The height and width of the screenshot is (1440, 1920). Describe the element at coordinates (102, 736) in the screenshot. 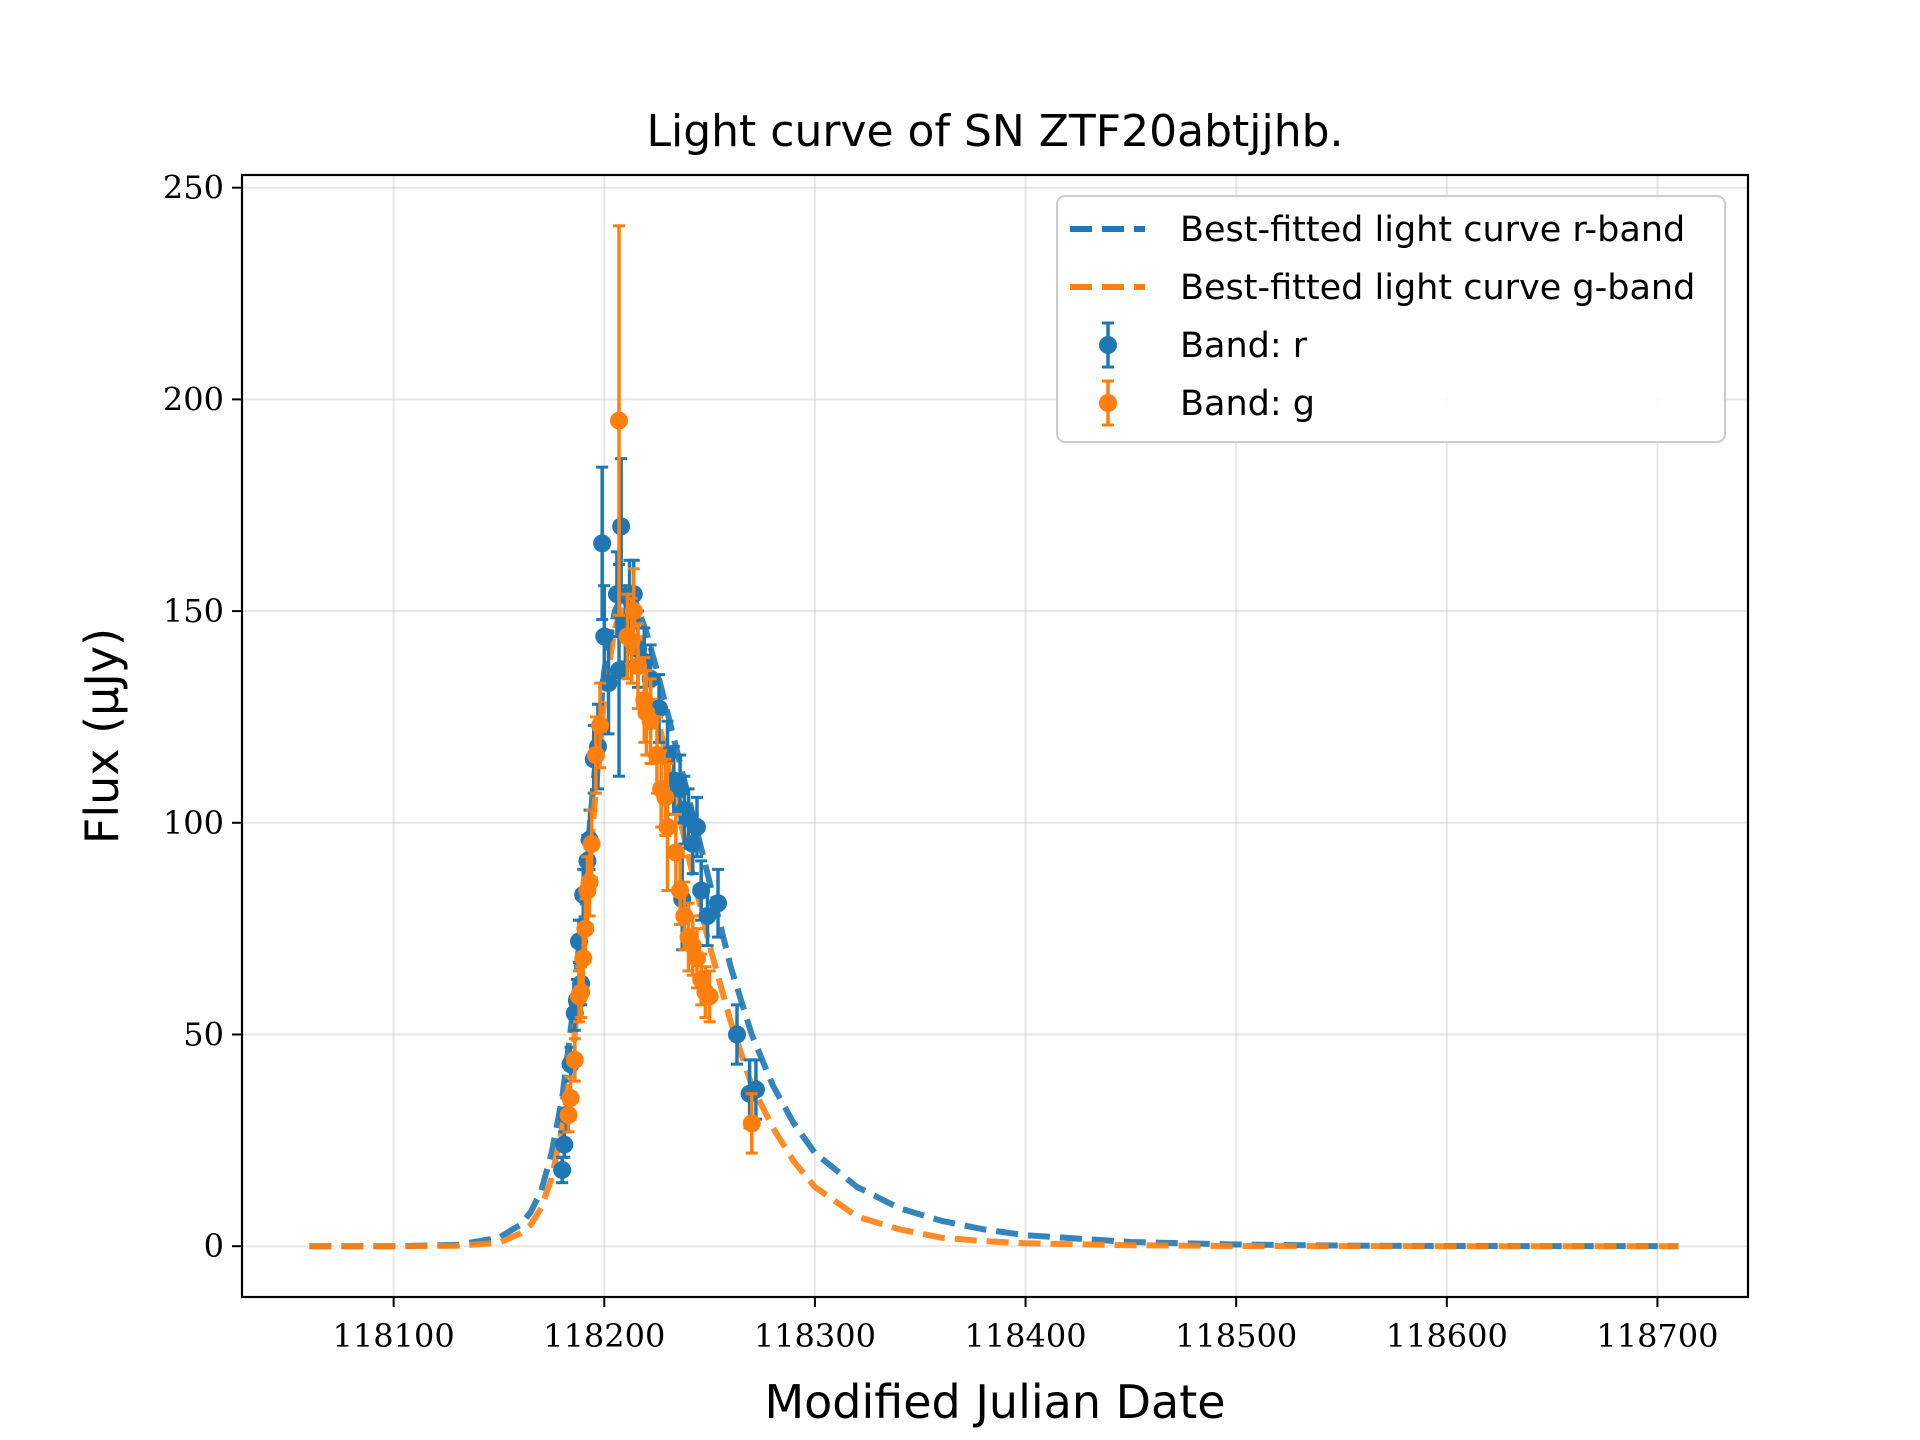

I see `y-axis-label: Flux (μJy)` at that location.